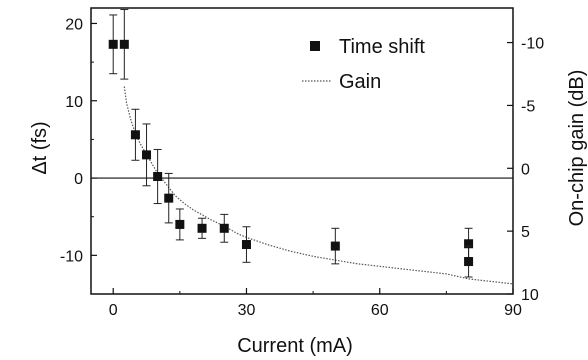  I want to click on legend-label-gain: Gain, so click(360, 82).